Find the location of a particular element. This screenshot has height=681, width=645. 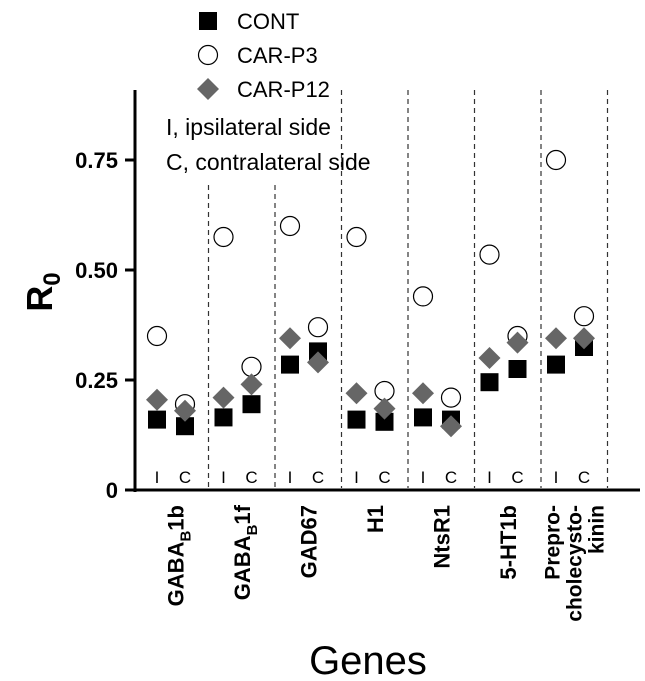

gene-label: GAD67 is located at coordinates (308, 541).